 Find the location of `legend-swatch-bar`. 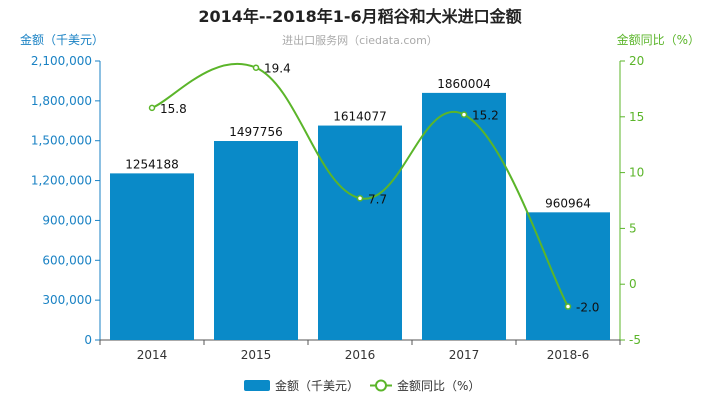

legend-swatch-bar is located at coordinates (257, 385).